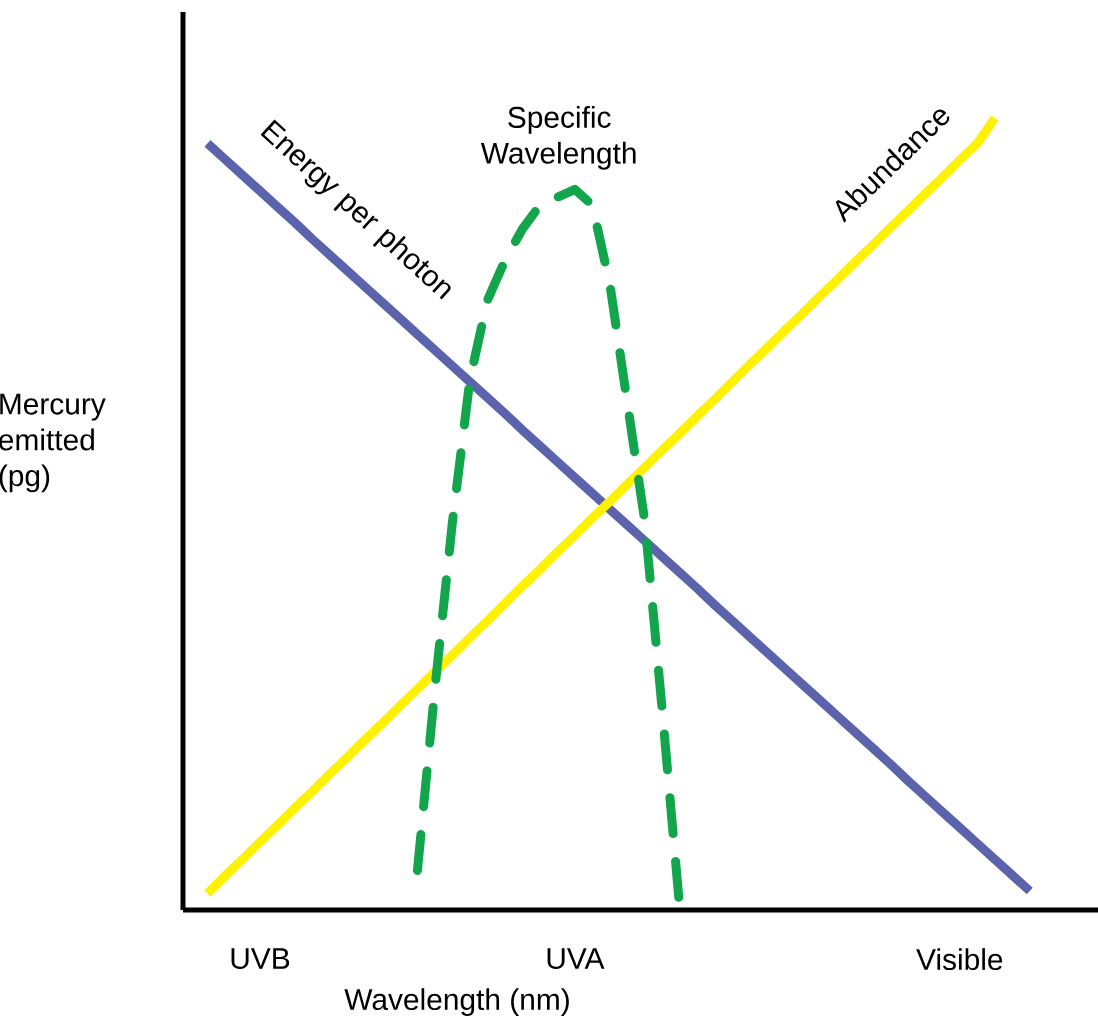 The image size is (1098, 1023). What do you see at coordinates (456, 1002) in the screenshot?
I see `x-axis-title: Wavelength (nm)` at bounding box center [456, 1002].